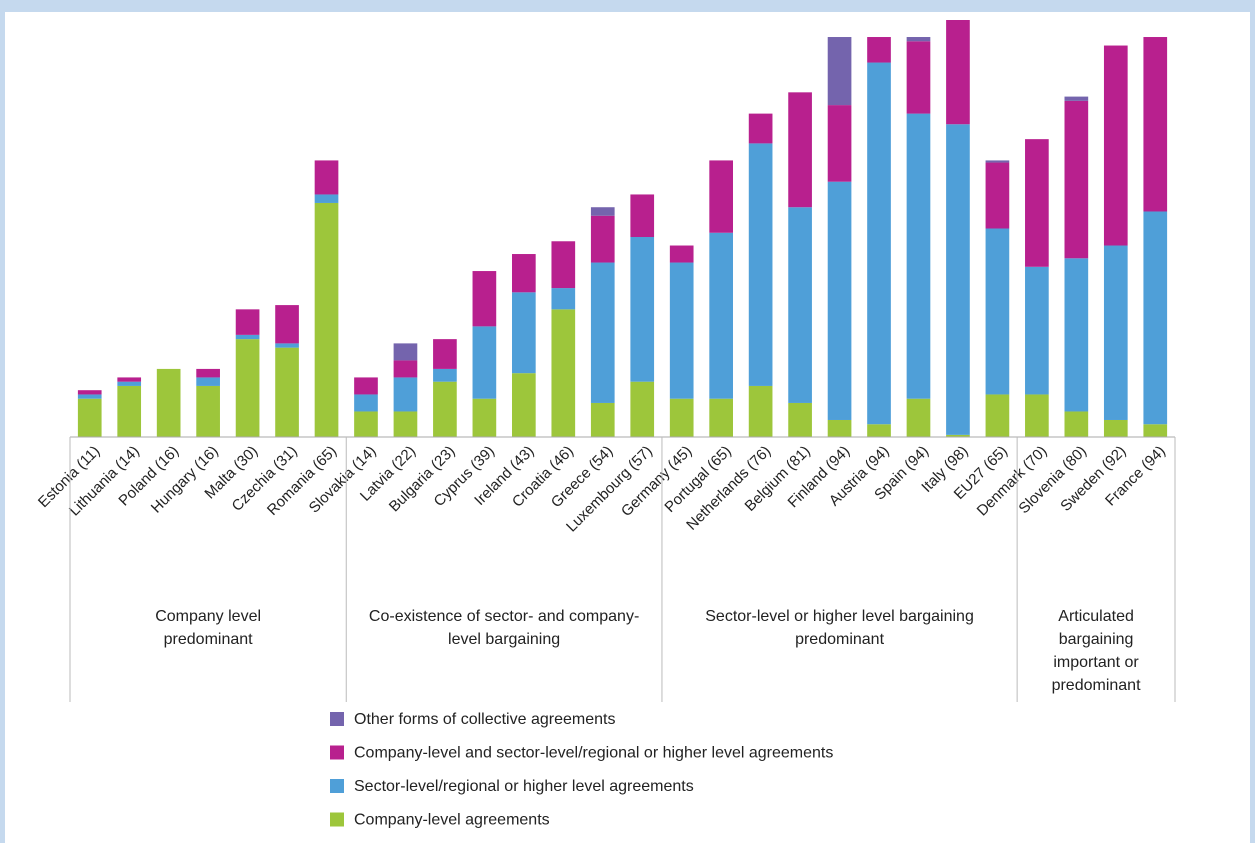 The width and height of the screenshot is (1255, 843). Describe the element at coordinates (484, 719) in the screenshot. I see `legend-label: Other forms of collective agreements` at that location.